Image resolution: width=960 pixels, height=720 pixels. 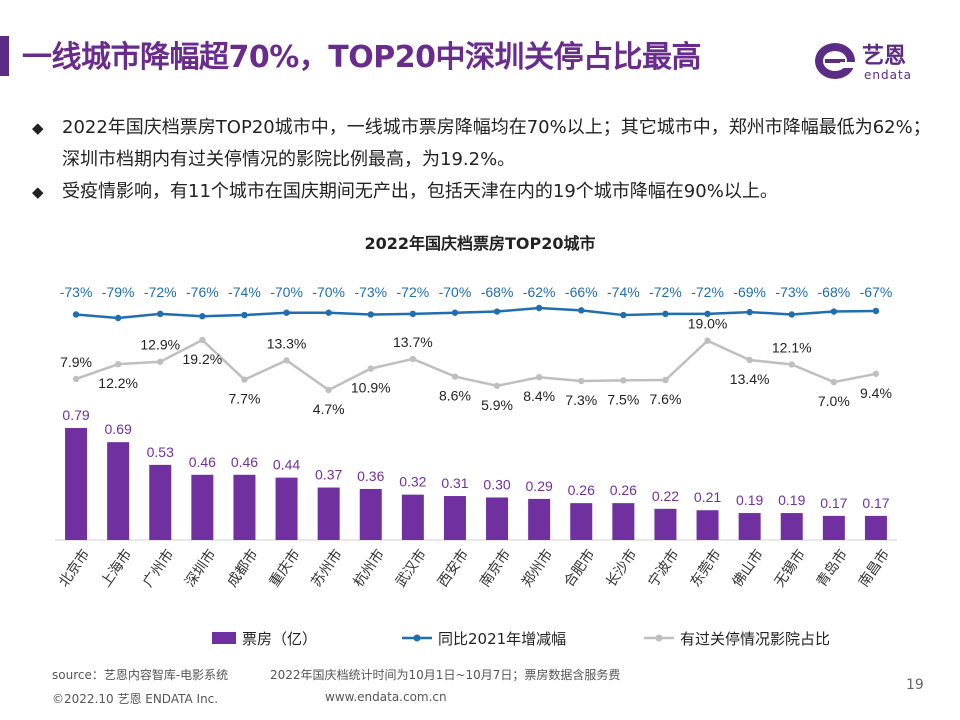 I want to click on yoy-value-label: -76%, so click(x=202, y=292).